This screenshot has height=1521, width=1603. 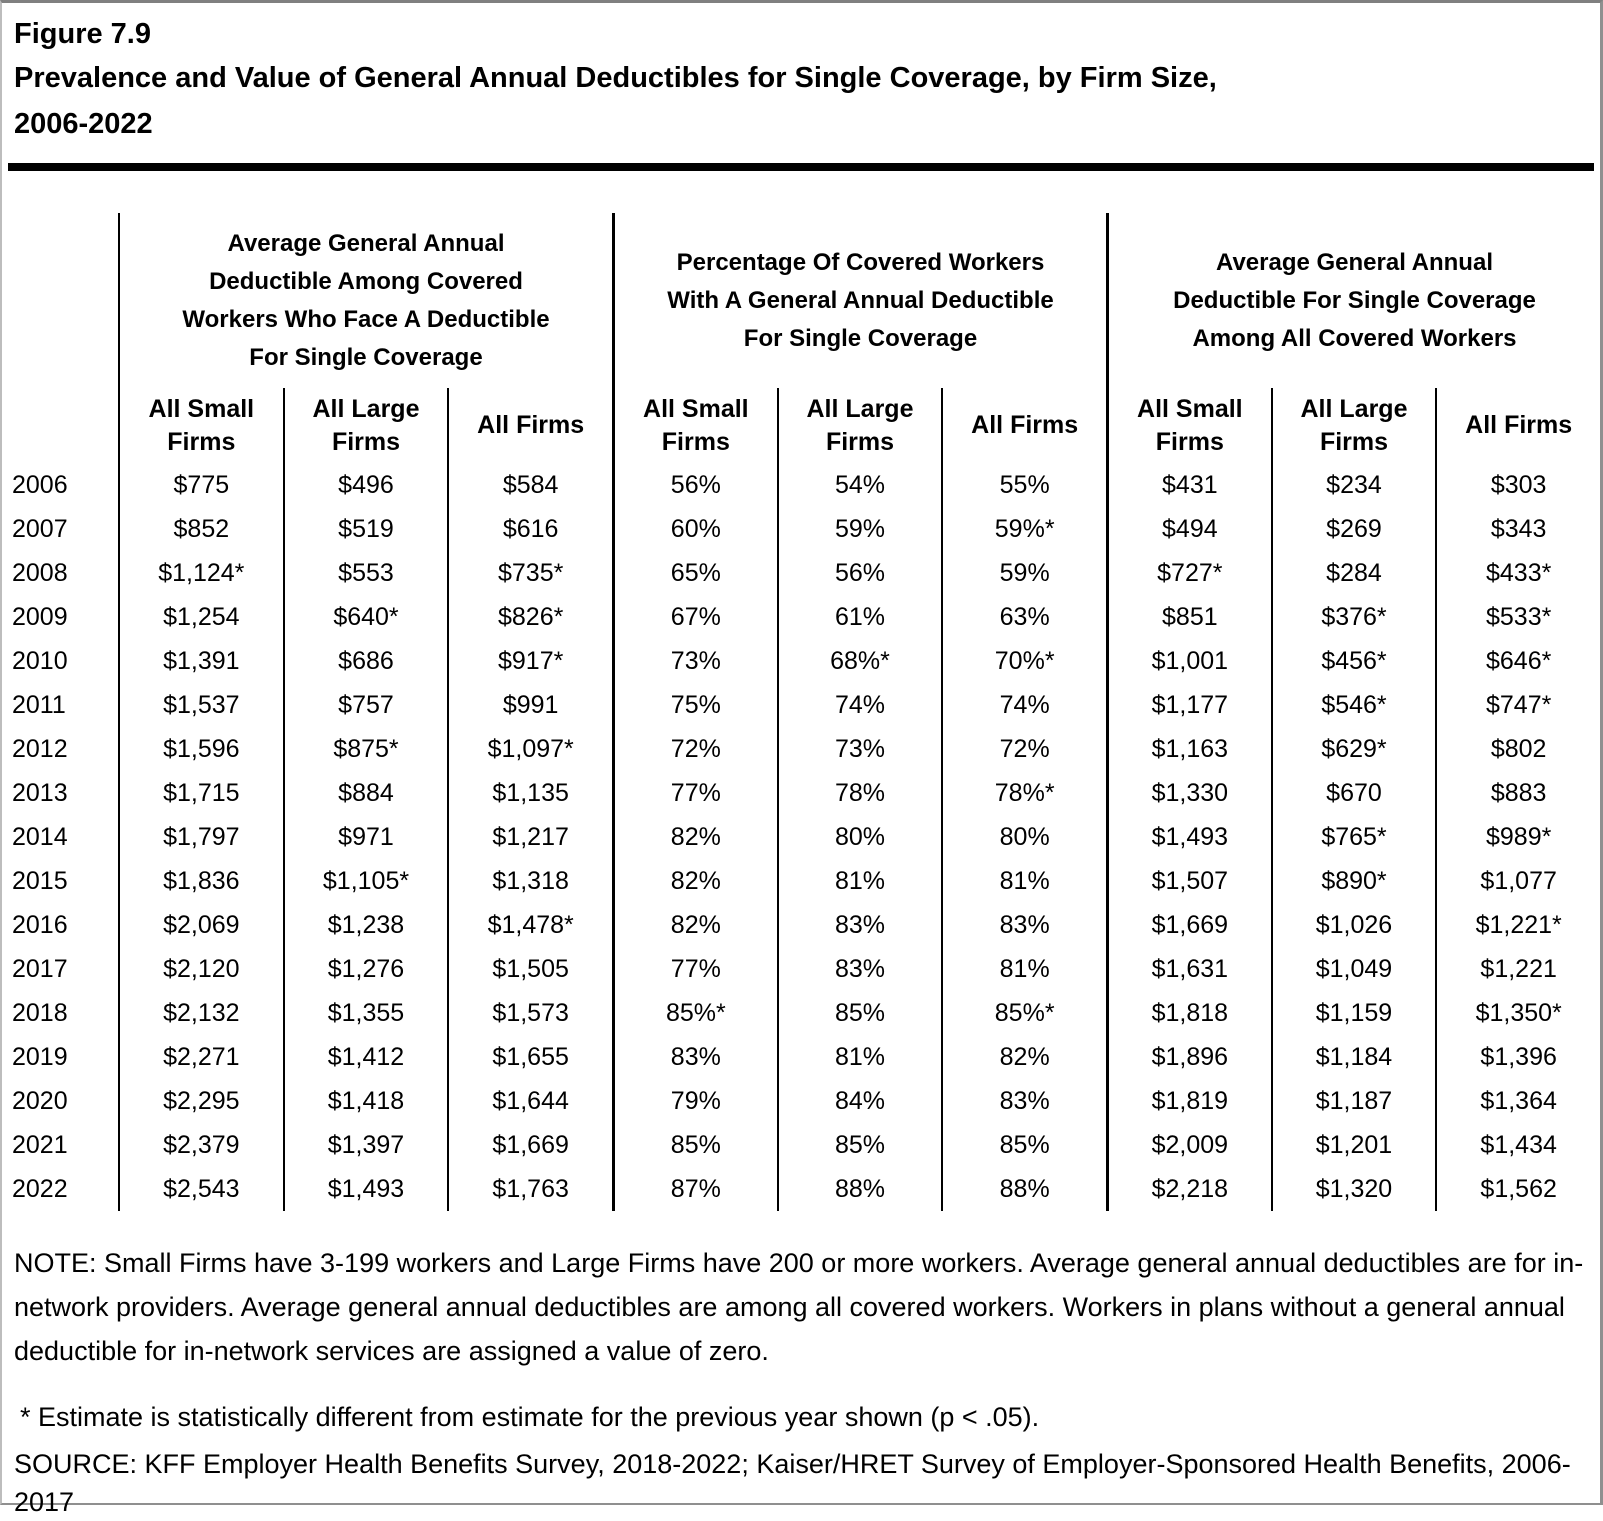 What do you see at coordinates (529, 793) in the screenshot?
I see `value-cell: $1,135` at bounding box center [529, 793].